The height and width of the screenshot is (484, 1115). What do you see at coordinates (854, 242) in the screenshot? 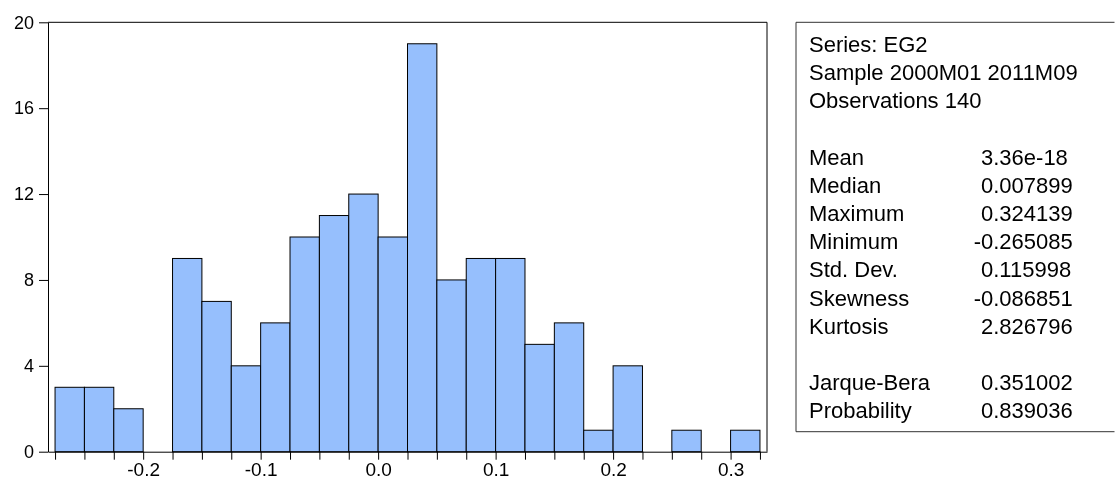
I see `category-label: Minimum` at bounding box center [854, 242].